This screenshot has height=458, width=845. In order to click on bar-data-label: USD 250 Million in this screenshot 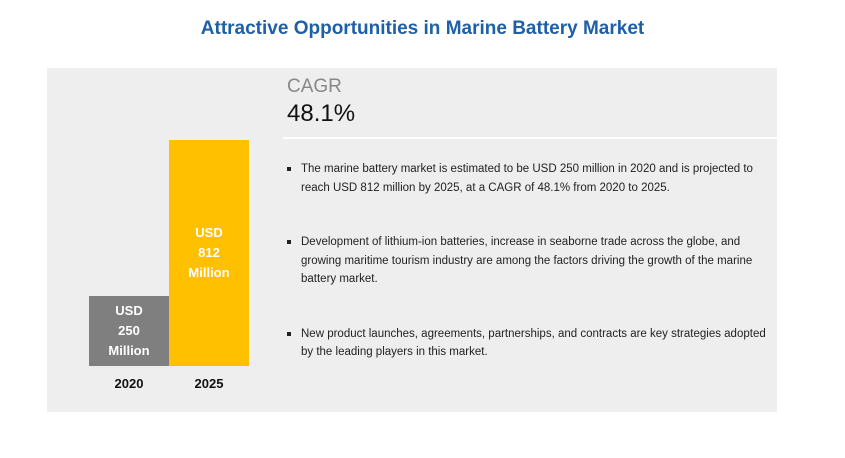, I will do `click(128, 331)`.